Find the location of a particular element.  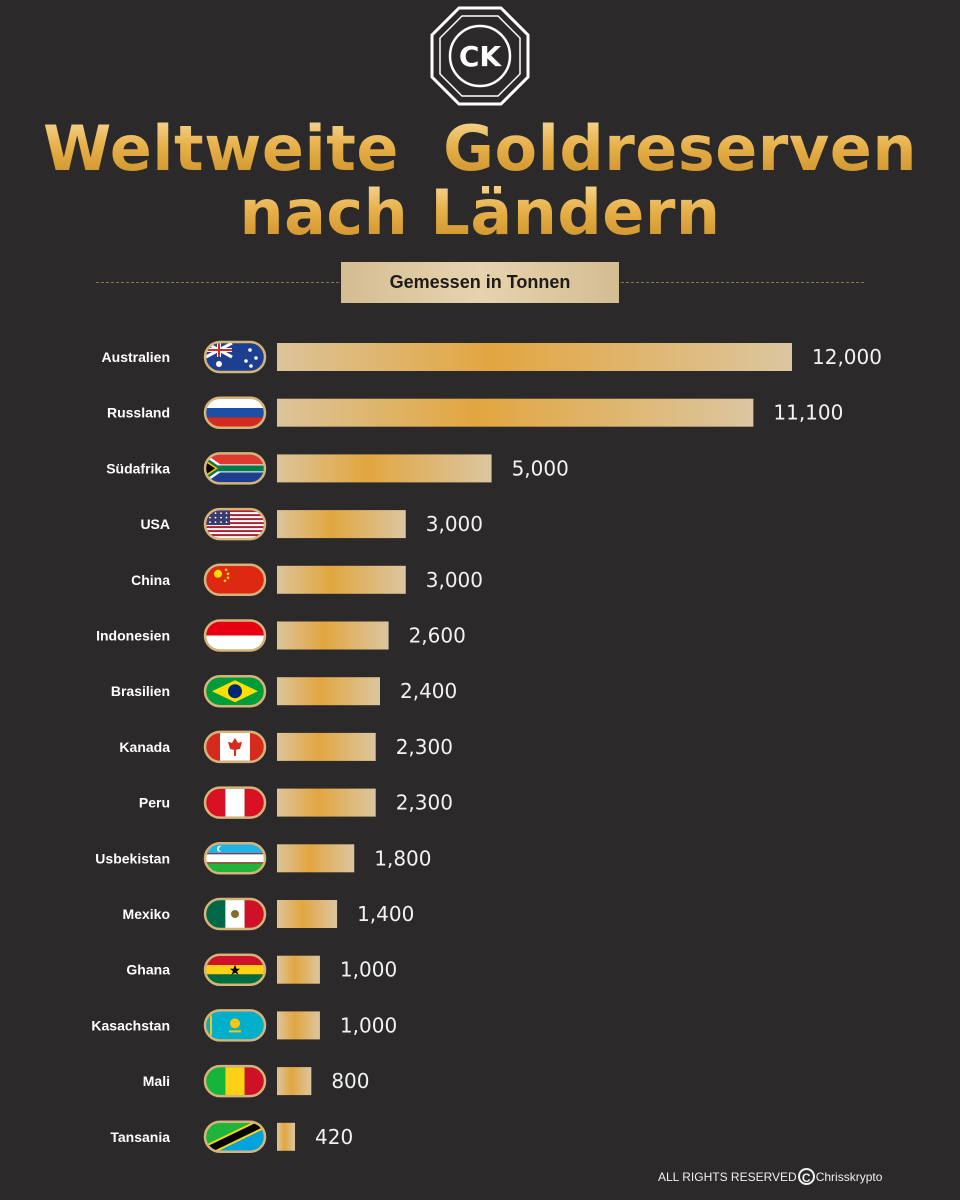

kazakhstan-flag-icon is located at coordinates (235, 1025).